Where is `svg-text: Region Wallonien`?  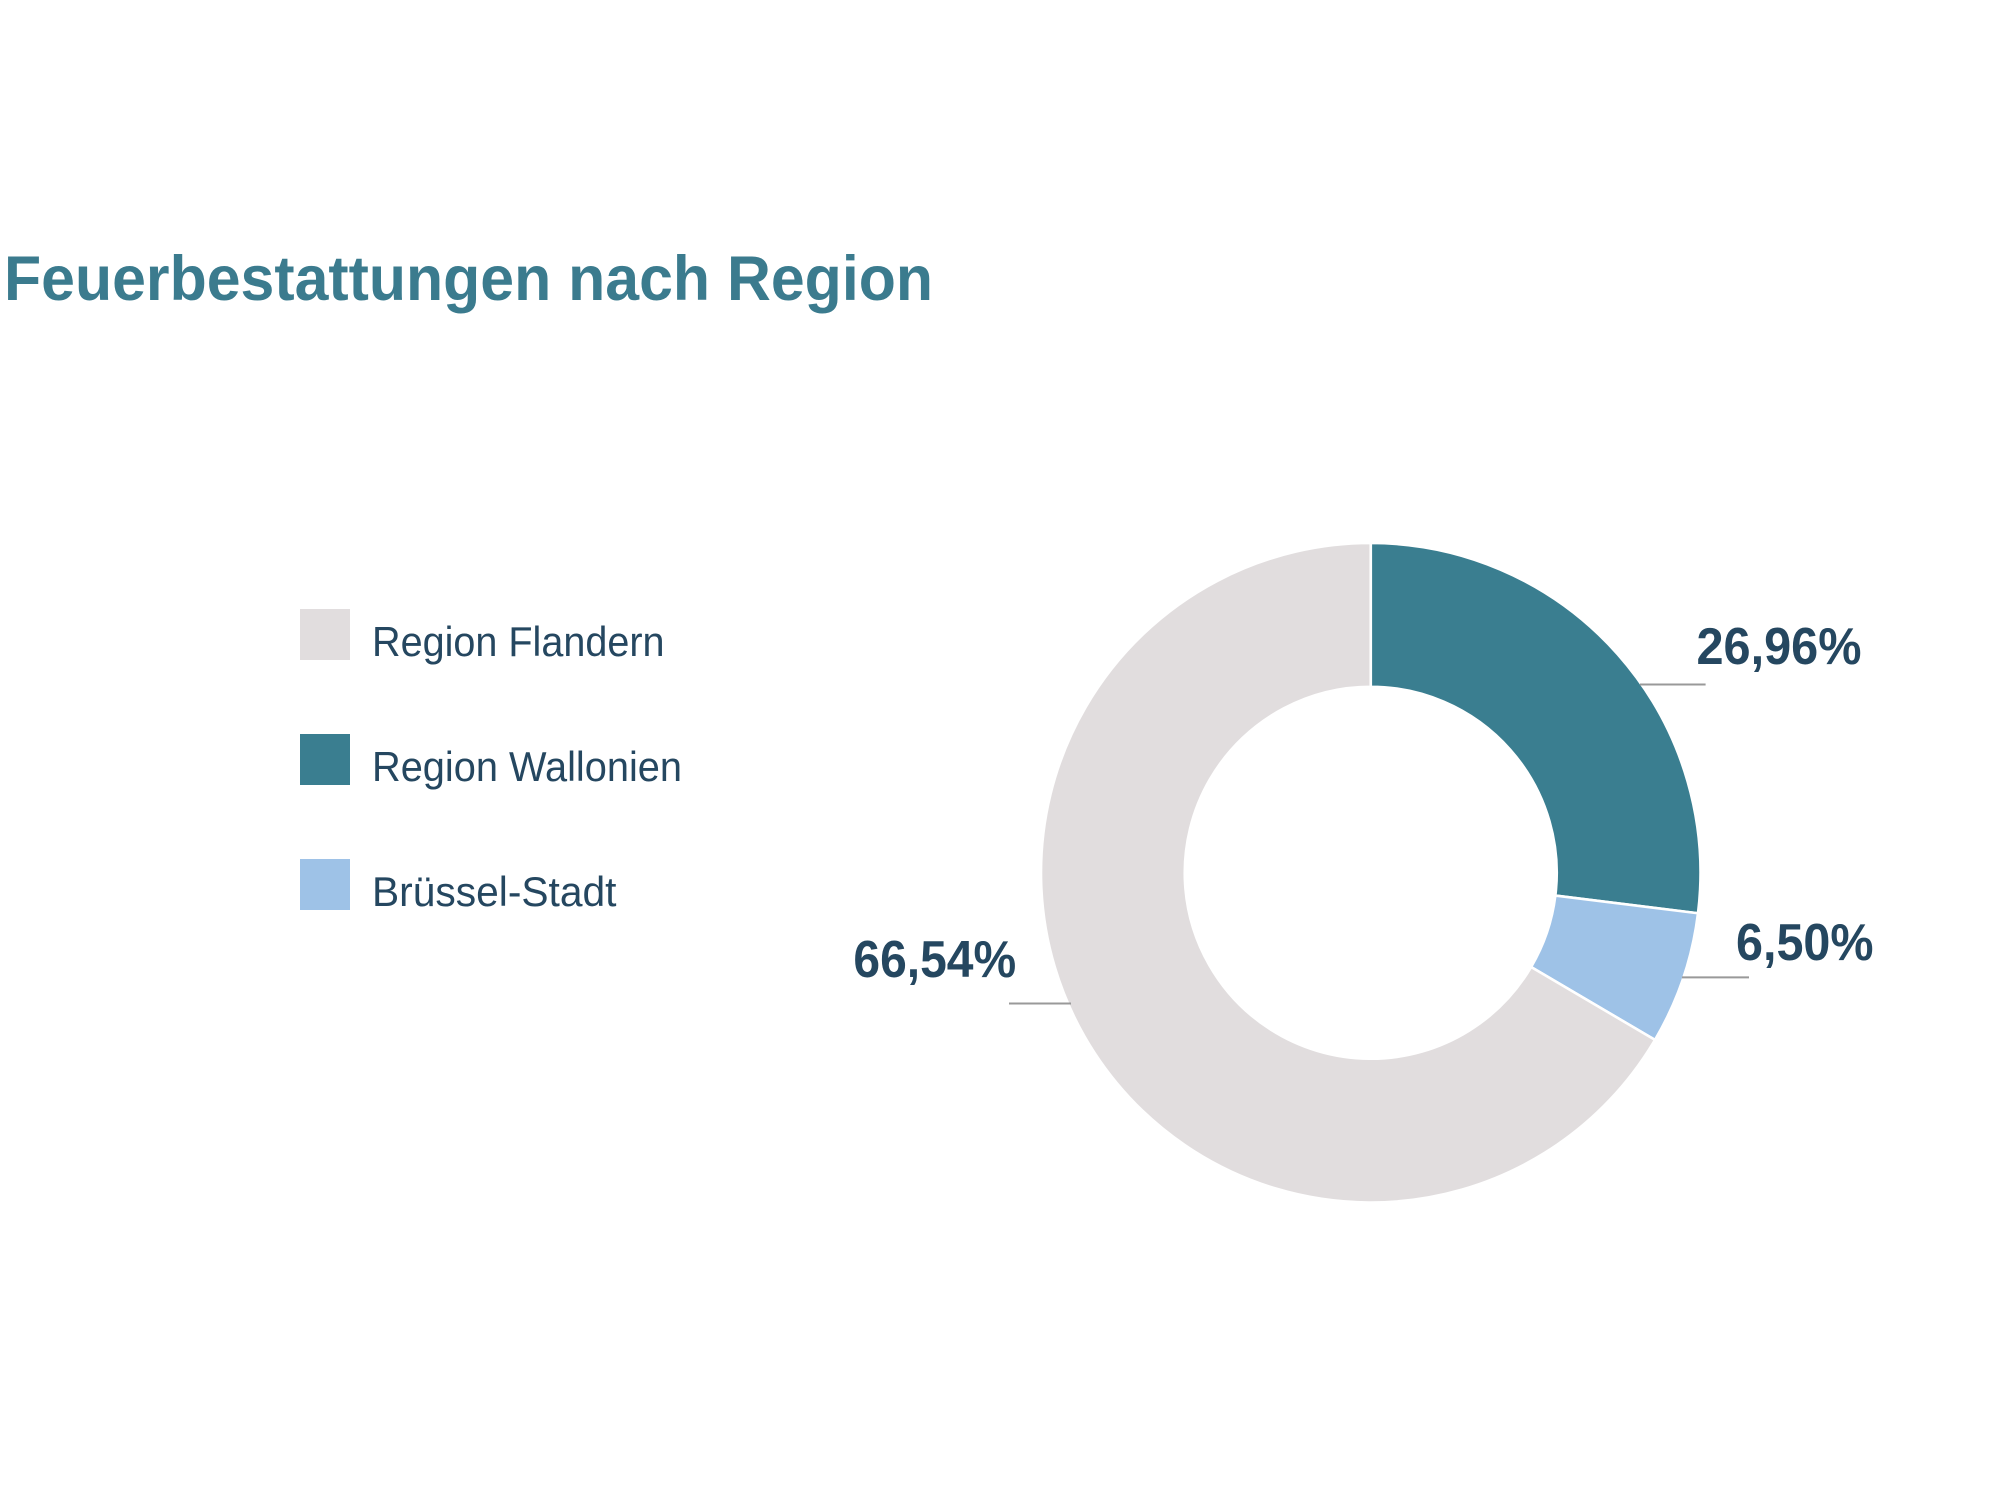 svg-text: Region Wallonien is located at coordinates (527, 766).